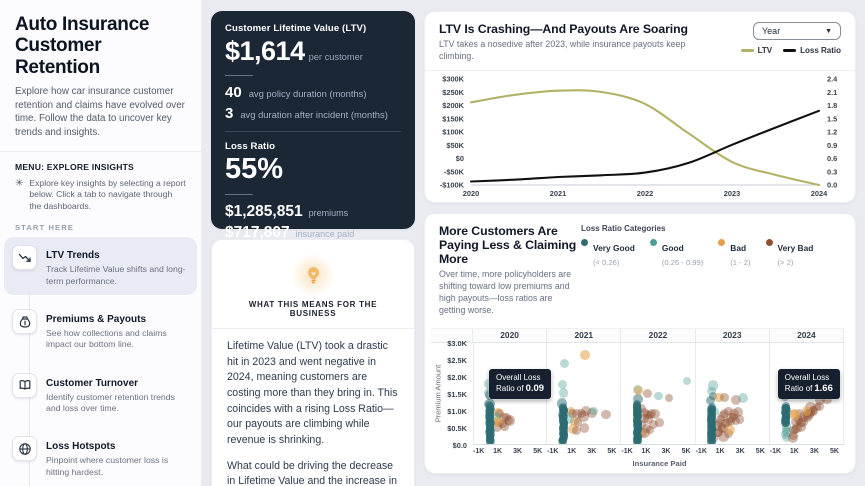 This screenshot has height=486, width=865. Describe the element at coordinates (732, 393) in the screenshot. I see `scatter-panel-2023` at that location.